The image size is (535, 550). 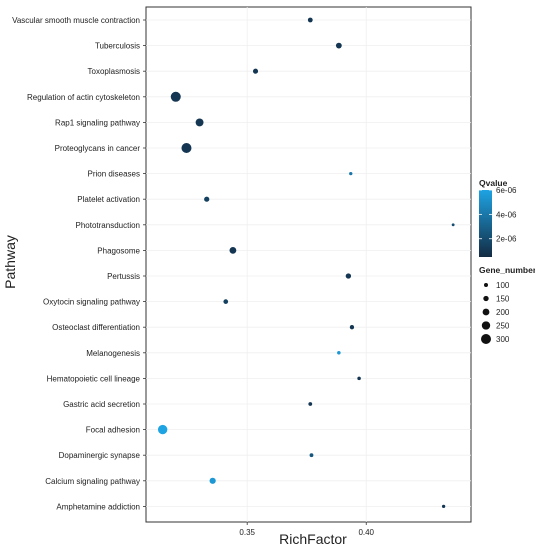 I want to click on y-tick-label: Phototransduction, so click(x=108, y=225).